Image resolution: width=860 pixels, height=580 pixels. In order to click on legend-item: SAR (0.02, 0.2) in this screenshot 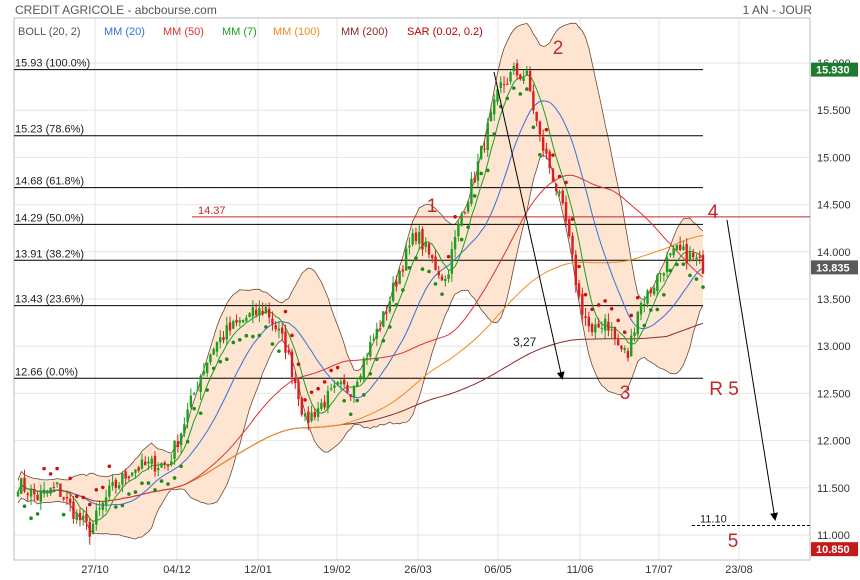, I will do `click(445, 32)`.